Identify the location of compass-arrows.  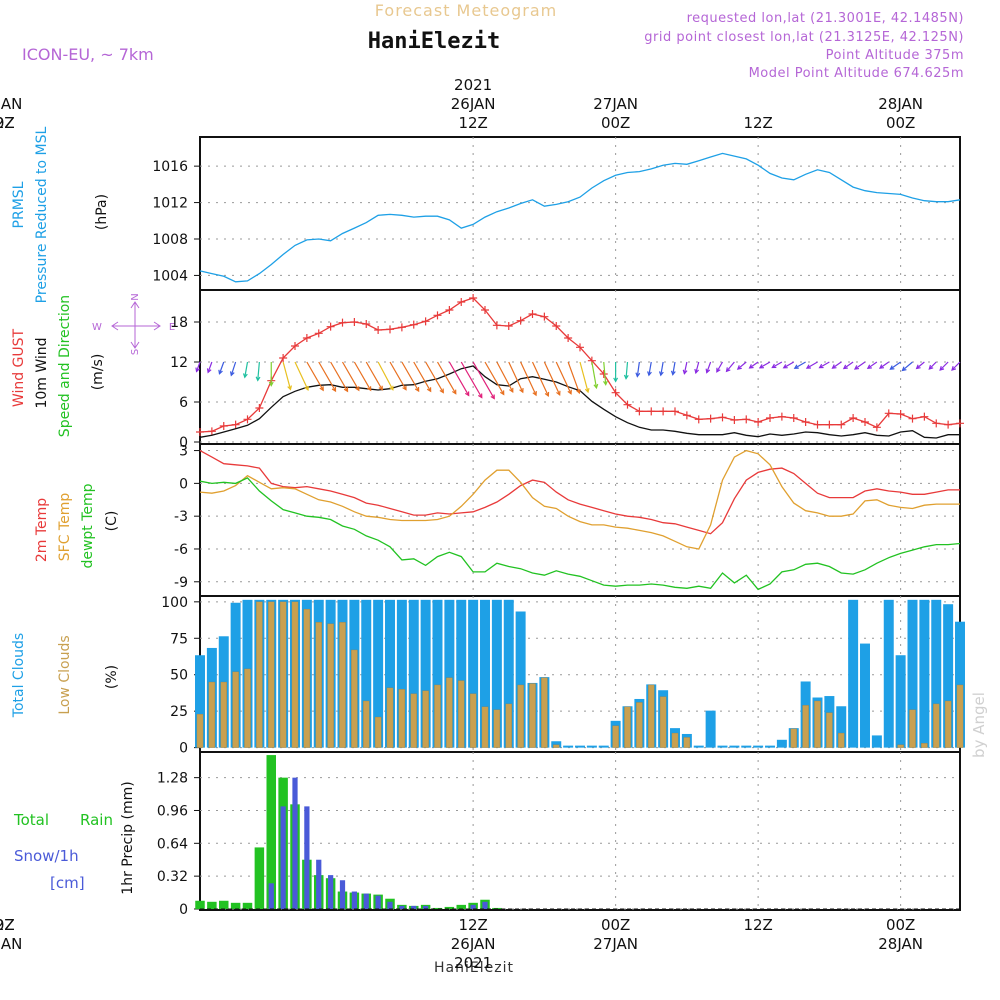
(136, 325).